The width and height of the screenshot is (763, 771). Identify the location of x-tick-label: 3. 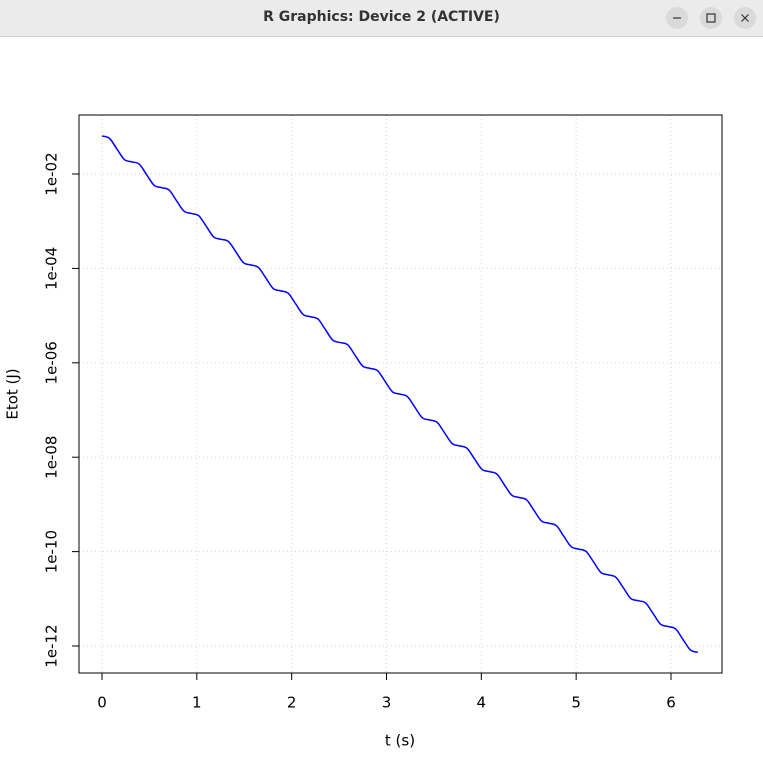
(387, 703).